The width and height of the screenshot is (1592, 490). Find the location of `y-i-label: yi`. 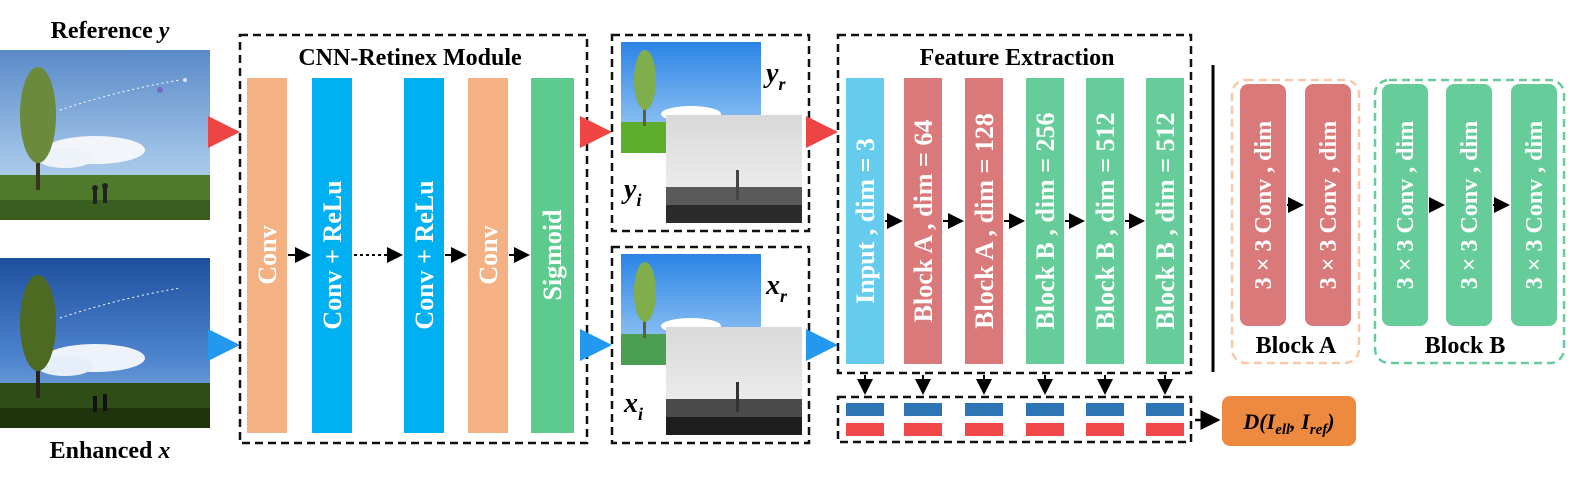

y-i-label: yi is located at coordinates (631, 192).